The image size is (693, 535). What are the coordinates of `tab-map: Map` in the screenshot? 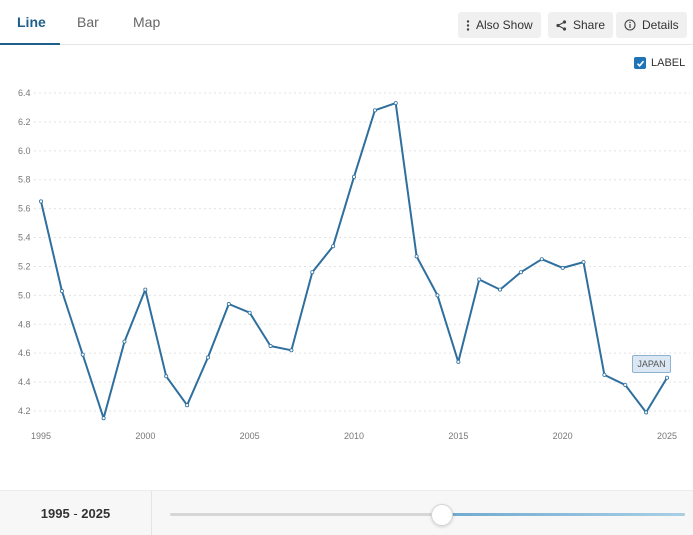 It's located at (147, 22).